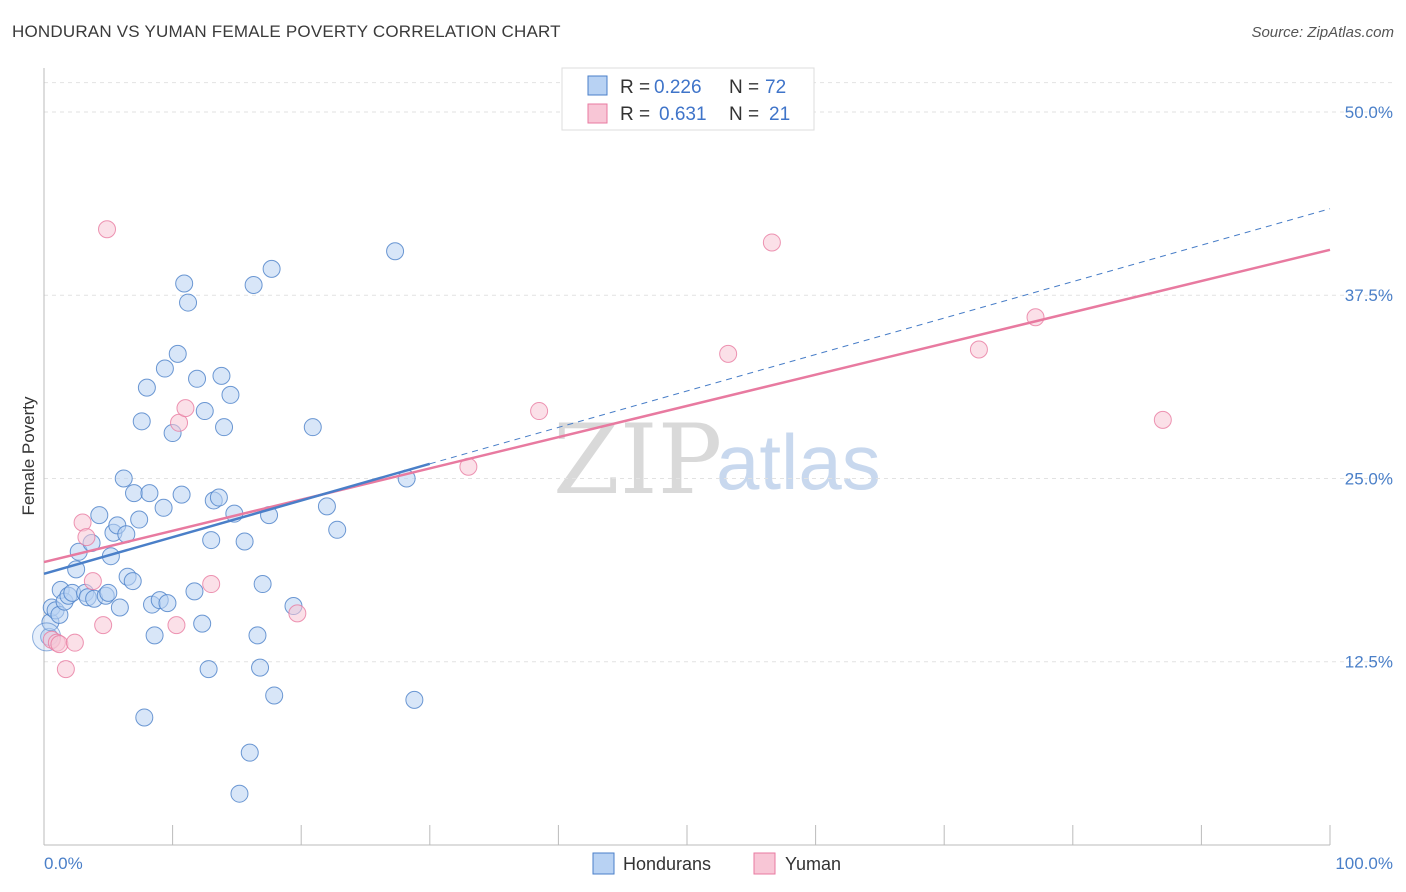 The height and width of the screenshot is (892, 1406). I want to click on x-ticks, so click(687, 835).